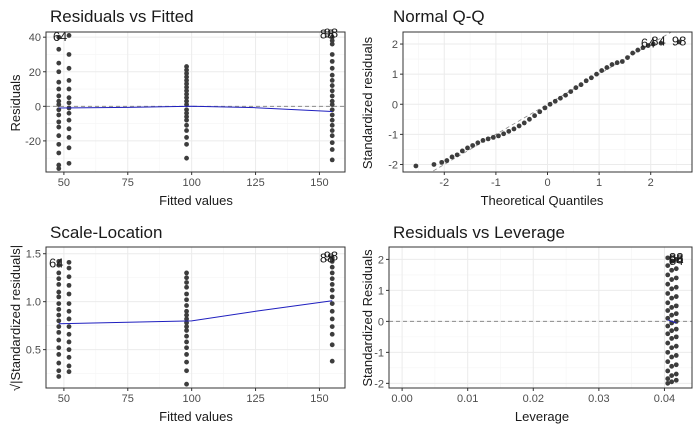 The width and height of the screenshot is (700, 432). Describe the element at coordinates (196, 416) in the screenshot. I see `scale-location-xlabel: Fitted values` at that location.